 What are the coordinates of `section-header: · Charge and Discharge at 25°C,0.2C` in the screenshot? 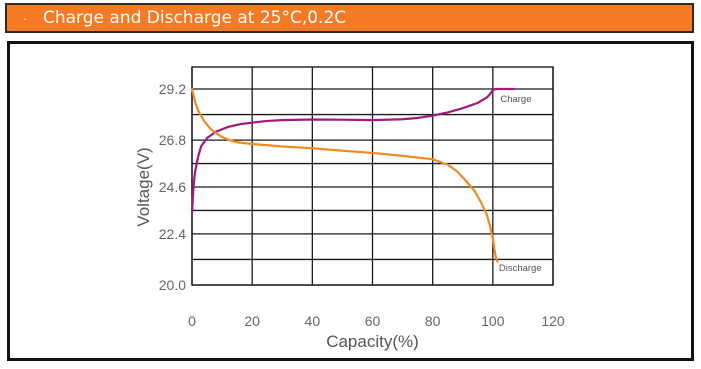 It's located at (349, 18).